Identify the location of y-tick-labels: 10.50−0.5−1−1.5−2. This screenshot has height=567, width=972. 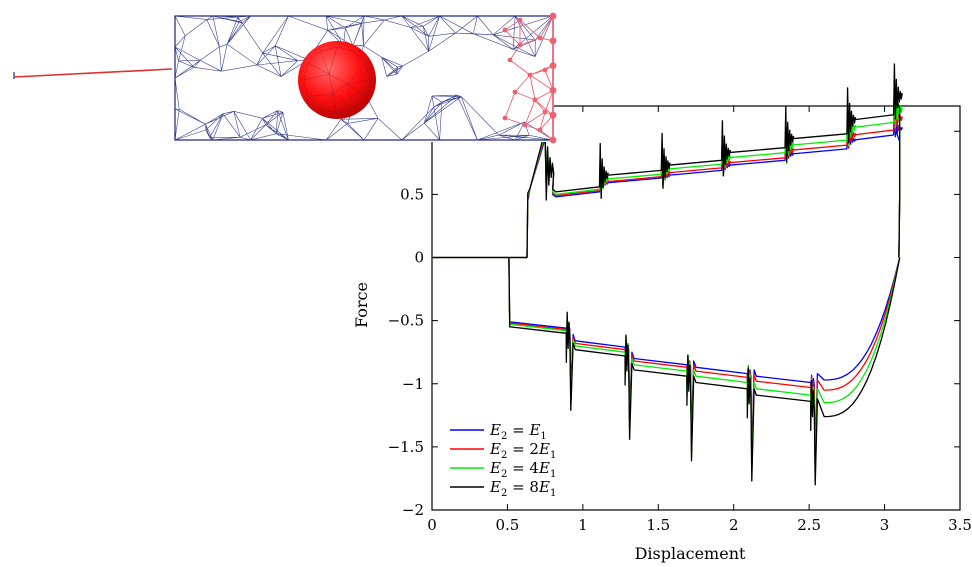
(406, 320).